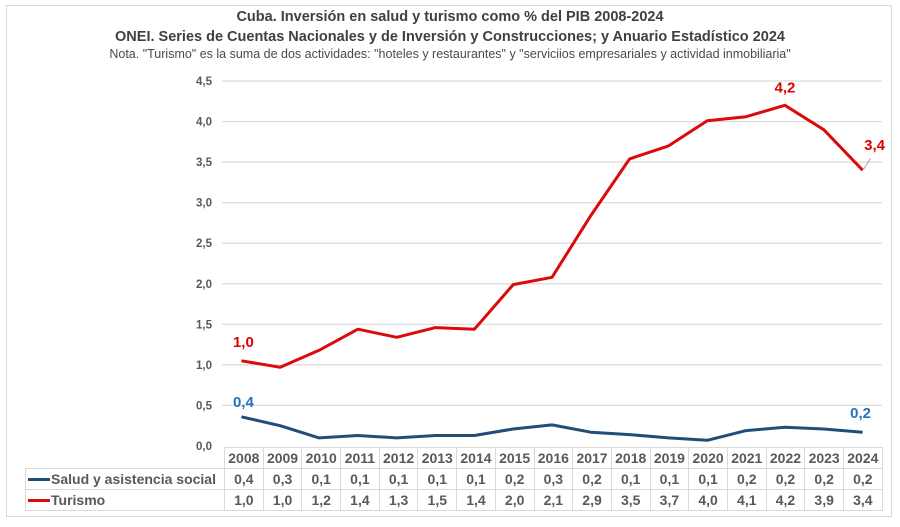 The image size is (900, 527). What do you see at coordinates (630, 458) in the screenshot?
I see `x-tick-label: 2018` at bounding box center [630, 458].